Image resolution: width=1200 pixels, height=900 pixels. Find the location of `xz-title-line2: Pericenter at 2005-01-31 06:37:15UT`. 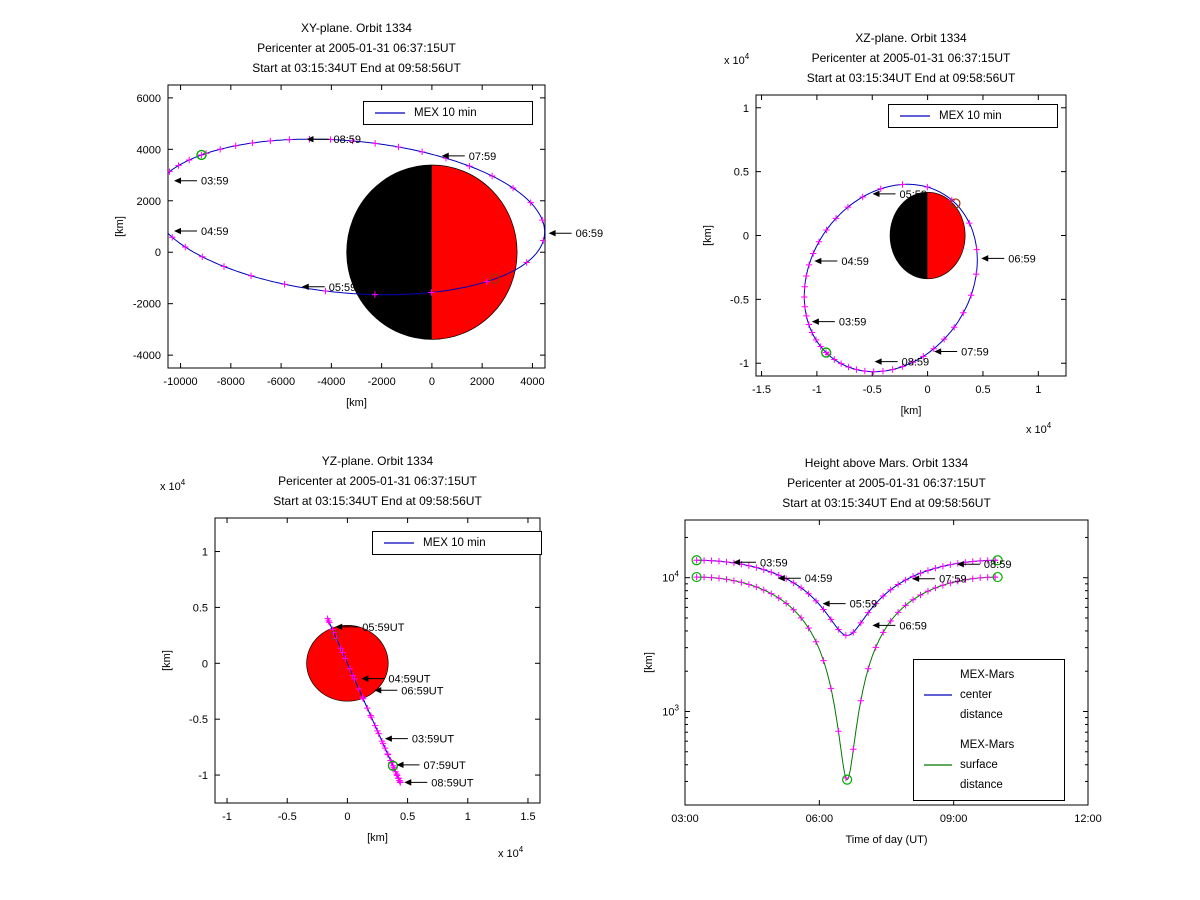

xz-title-line2: Pericenter at 2005-01-31 06:37:15UT is located at coordinates (911, 58).